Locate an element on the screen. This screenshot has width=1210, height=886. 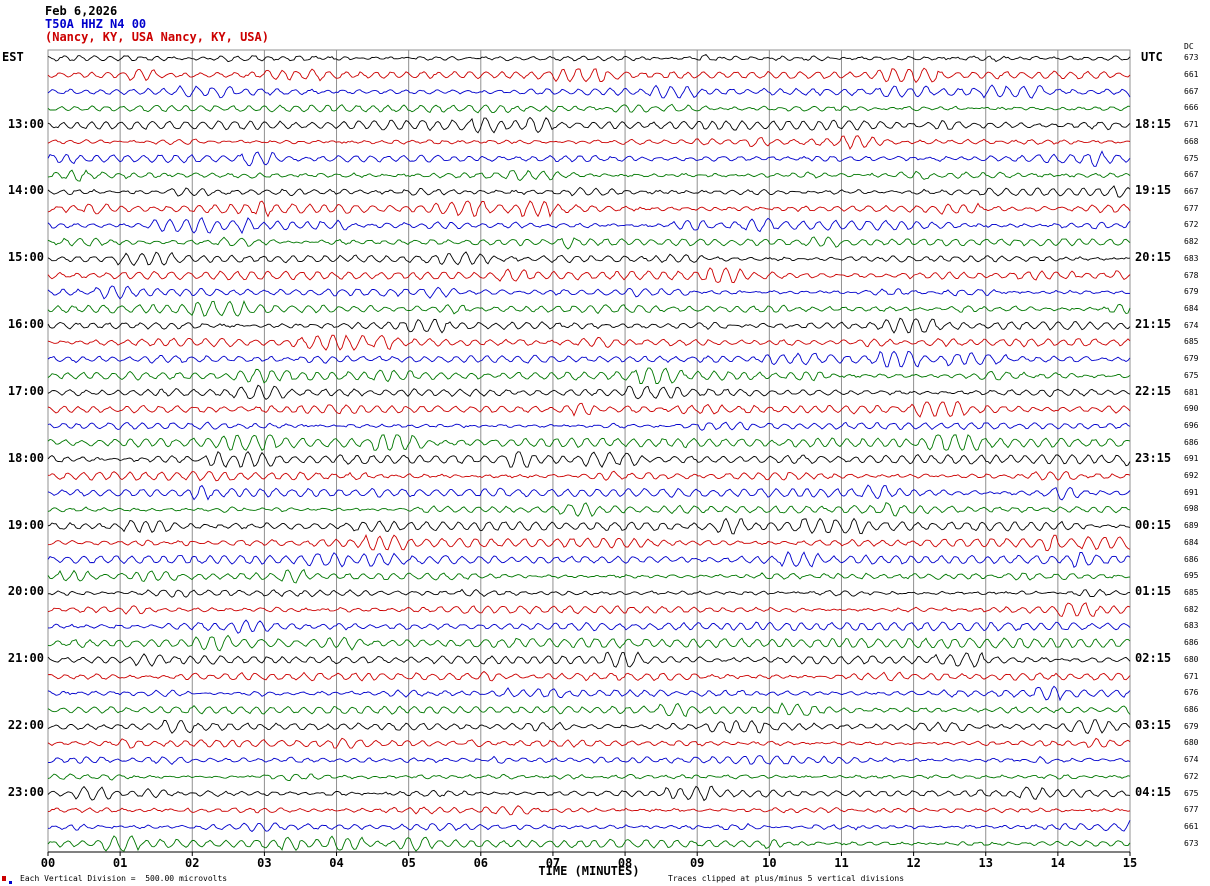
est-hour-label: 17:00 is located at coordinates (25, 390).